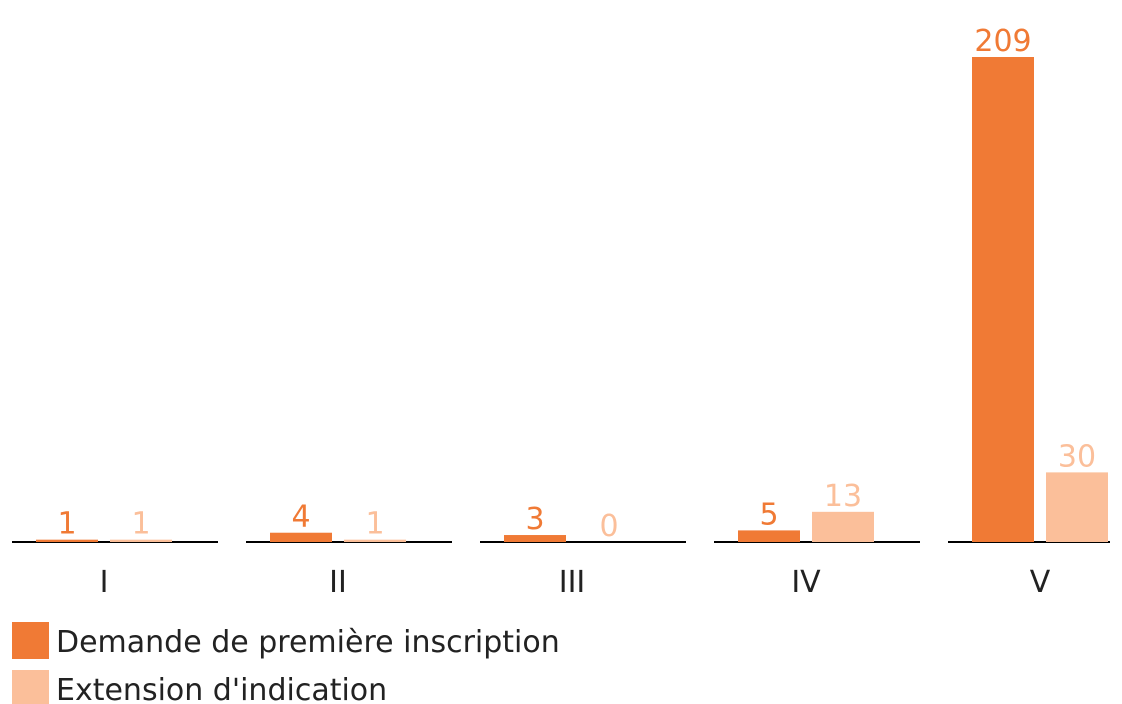  Describe the element at coordinates (572, 582) in the screenshot. I see `x-tick-label: III` at that location.